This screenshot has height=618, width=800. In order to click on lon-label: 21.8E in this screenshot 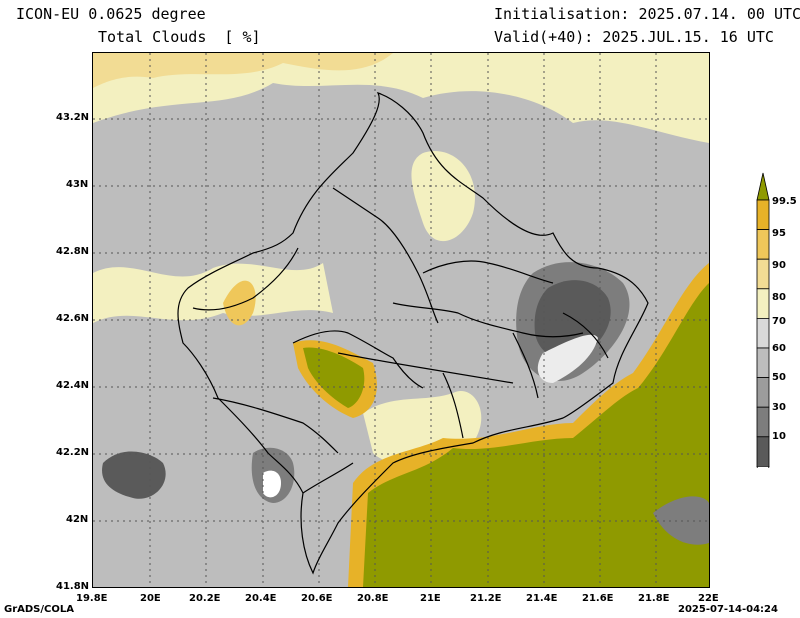, I will do `click(654, 598)`.